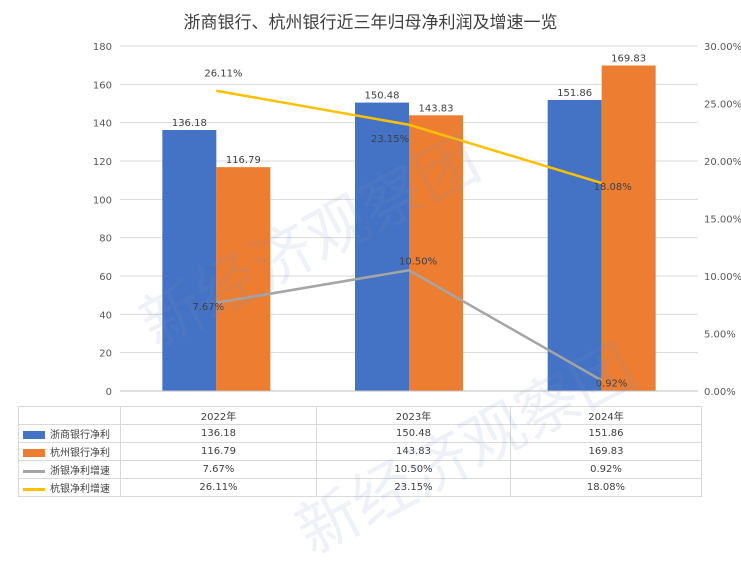  What do you see at coordinates (80, 489) in the screenshot?
I see `legend-label: 杭银净利增速` at bounding box center [80, 489].